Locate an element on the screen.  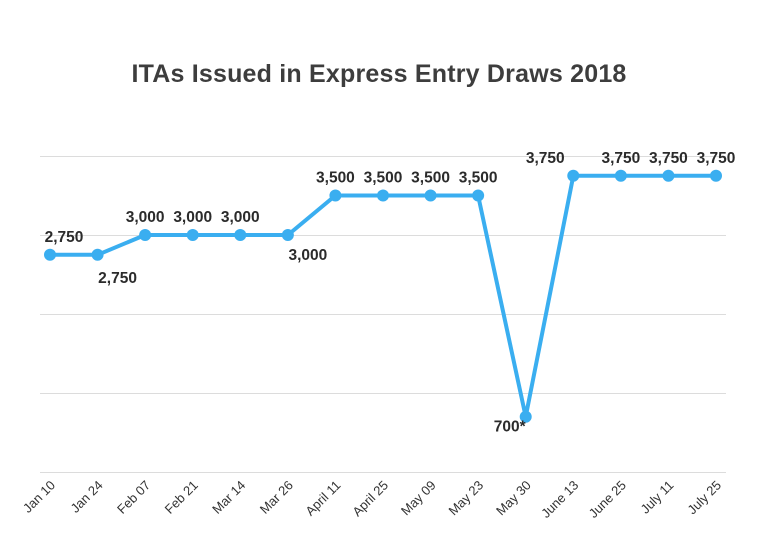
x-tick-label: Mar 26 is located at coordinates (276, 497).